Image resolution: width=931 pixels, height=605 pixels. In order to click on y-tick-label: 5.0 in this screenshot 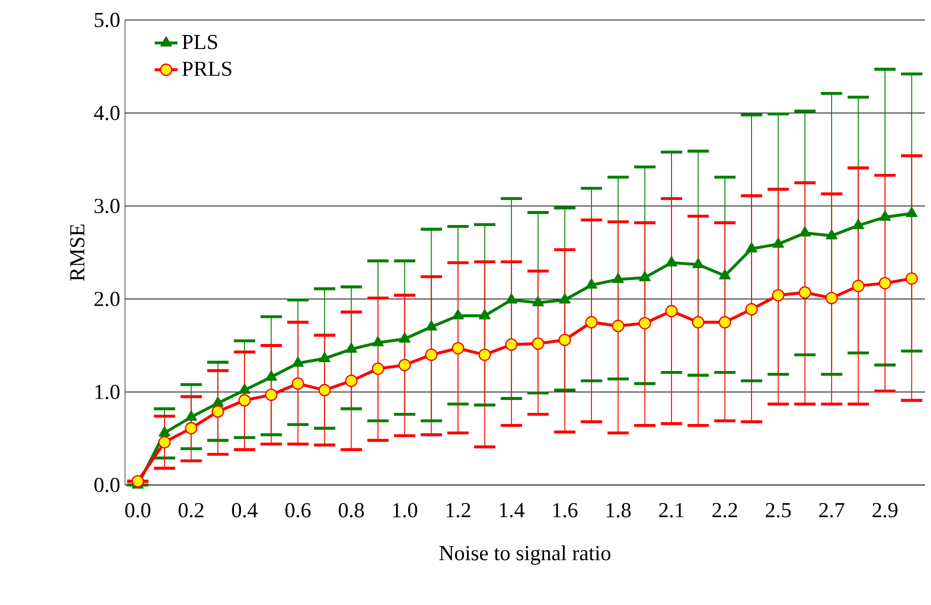, I will do `click(107, 20)`.